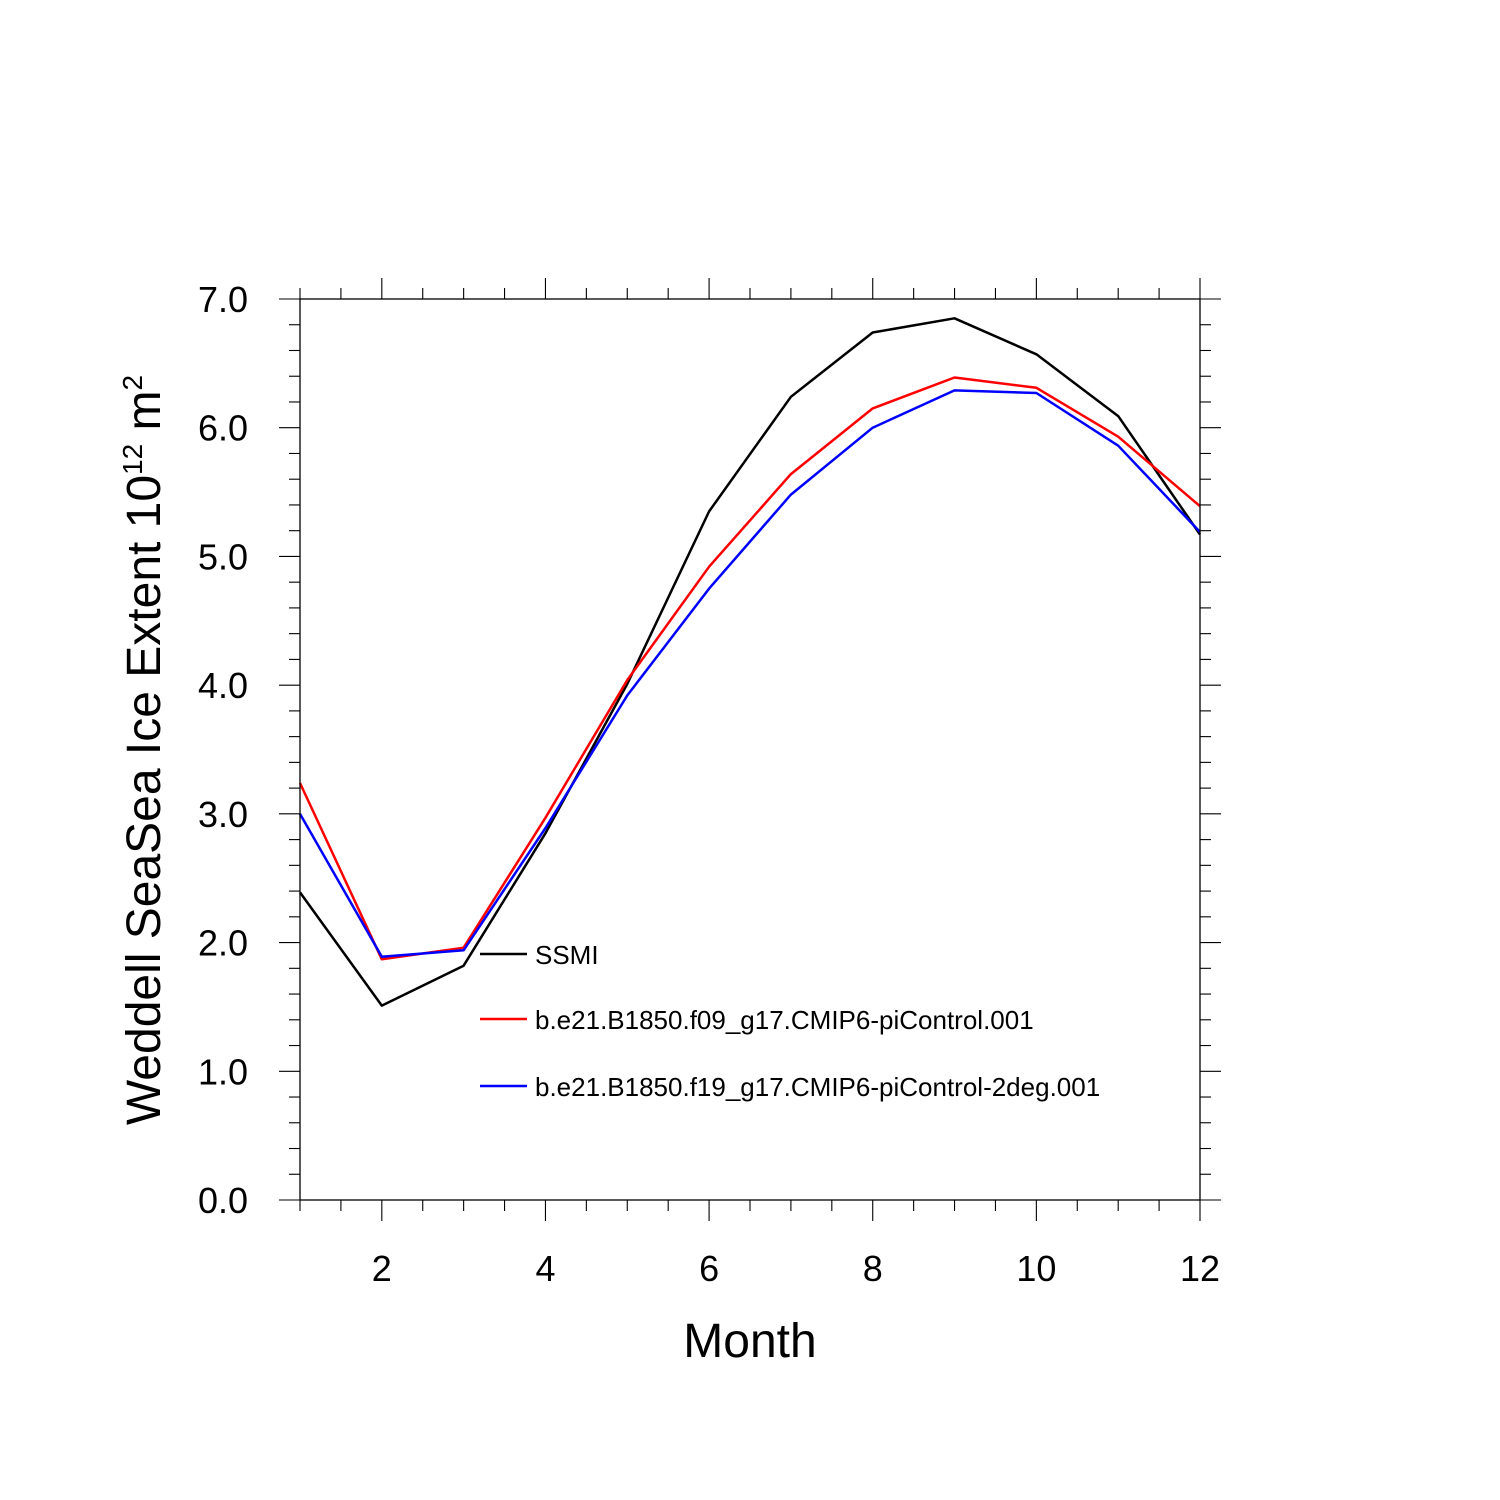 Image resolution: width=1500 pixels, height=1500 pixels. I want to click on x-tick-label: 10, so click(1036, 1268).